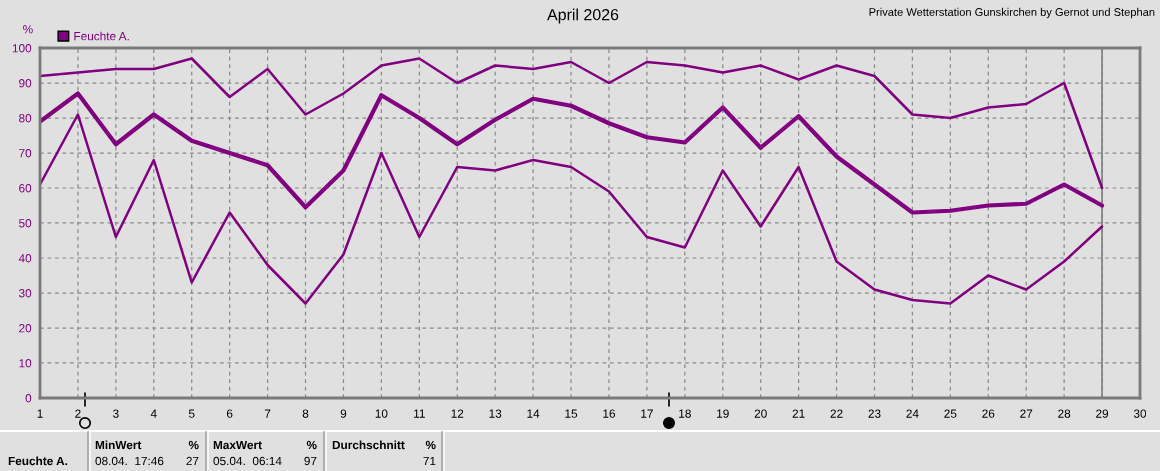  Describe the element at coordinates (495, 413) in the screenshot. I see `x-tick-label: 13` at that location.